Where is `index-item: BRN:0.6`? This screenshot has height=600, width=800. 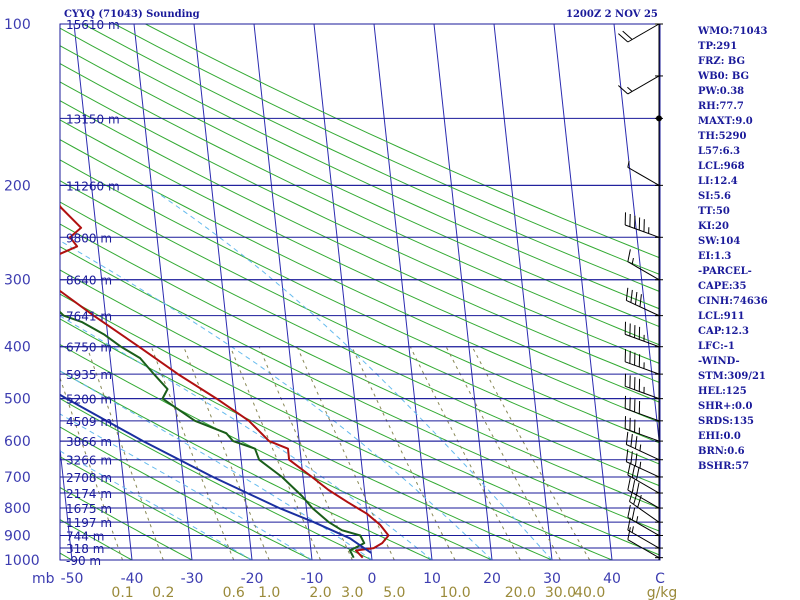 index-item: BRN:0.6 is located at coordinates (721, 451).